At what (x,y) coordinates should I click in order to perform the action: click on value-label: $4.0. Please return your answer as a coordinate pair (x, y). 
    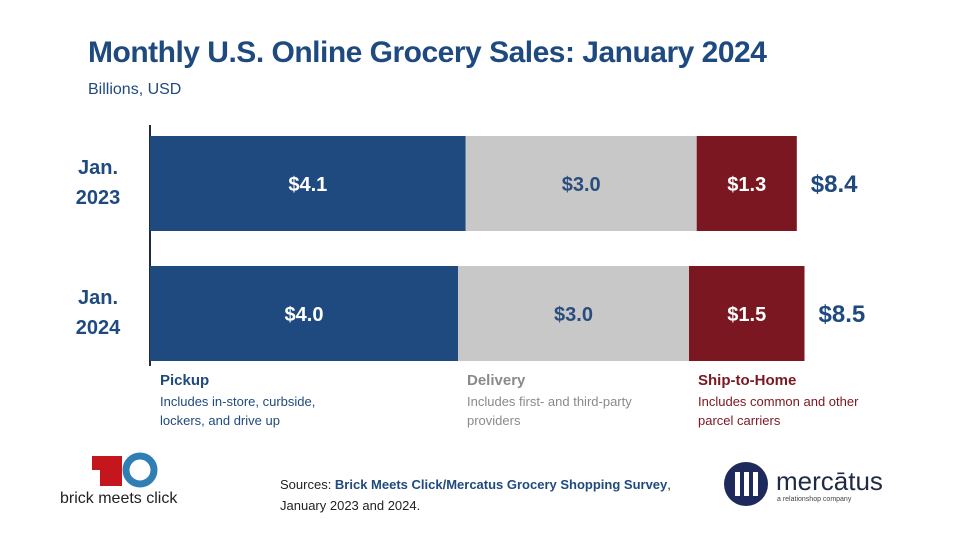
    Looking at the image, I should click on (304, 315).